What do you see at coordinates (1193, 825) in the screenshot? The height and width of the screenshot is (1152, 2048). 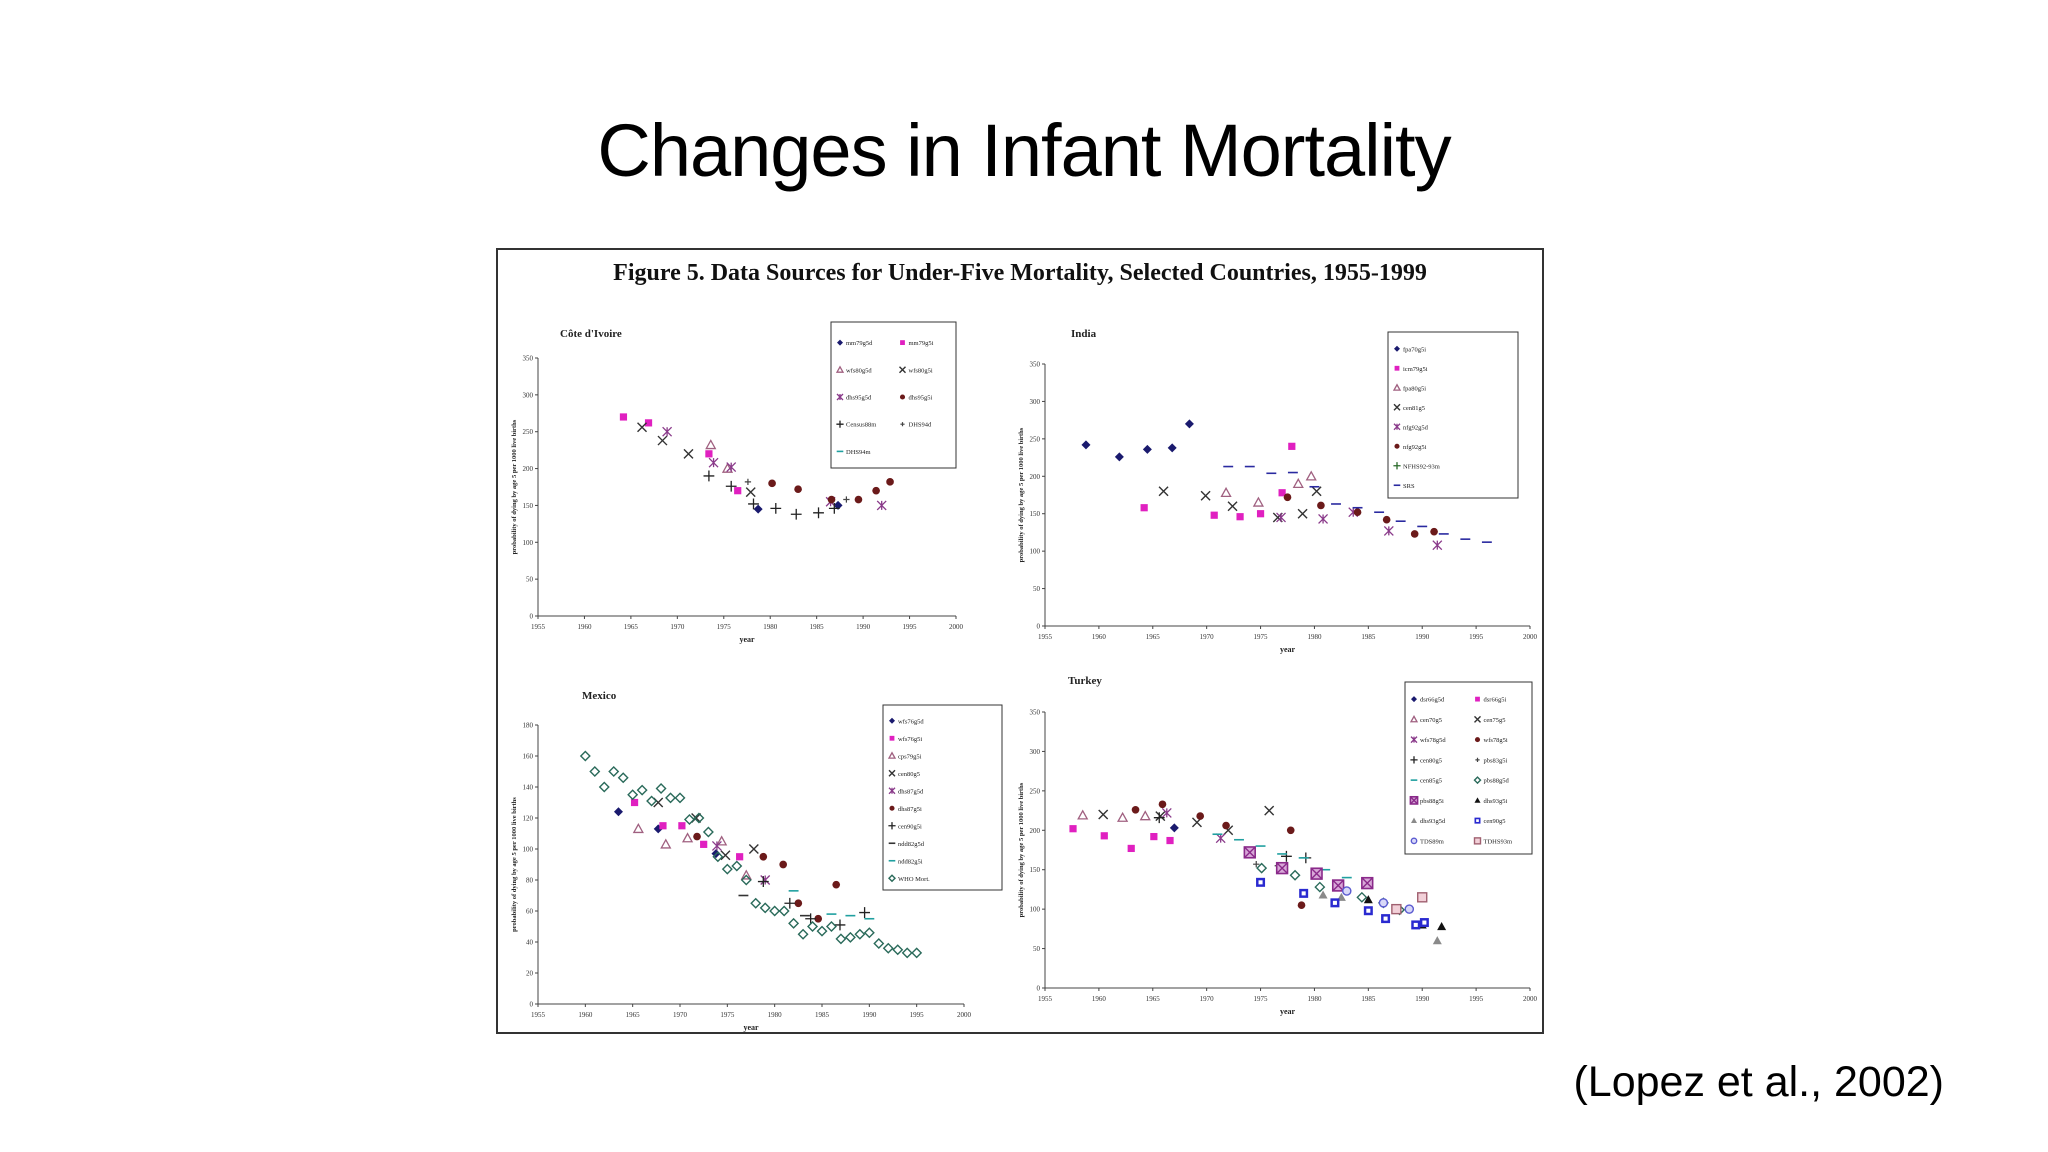 I see `series-wfs78g5d` at bounding box center [1193, 825].